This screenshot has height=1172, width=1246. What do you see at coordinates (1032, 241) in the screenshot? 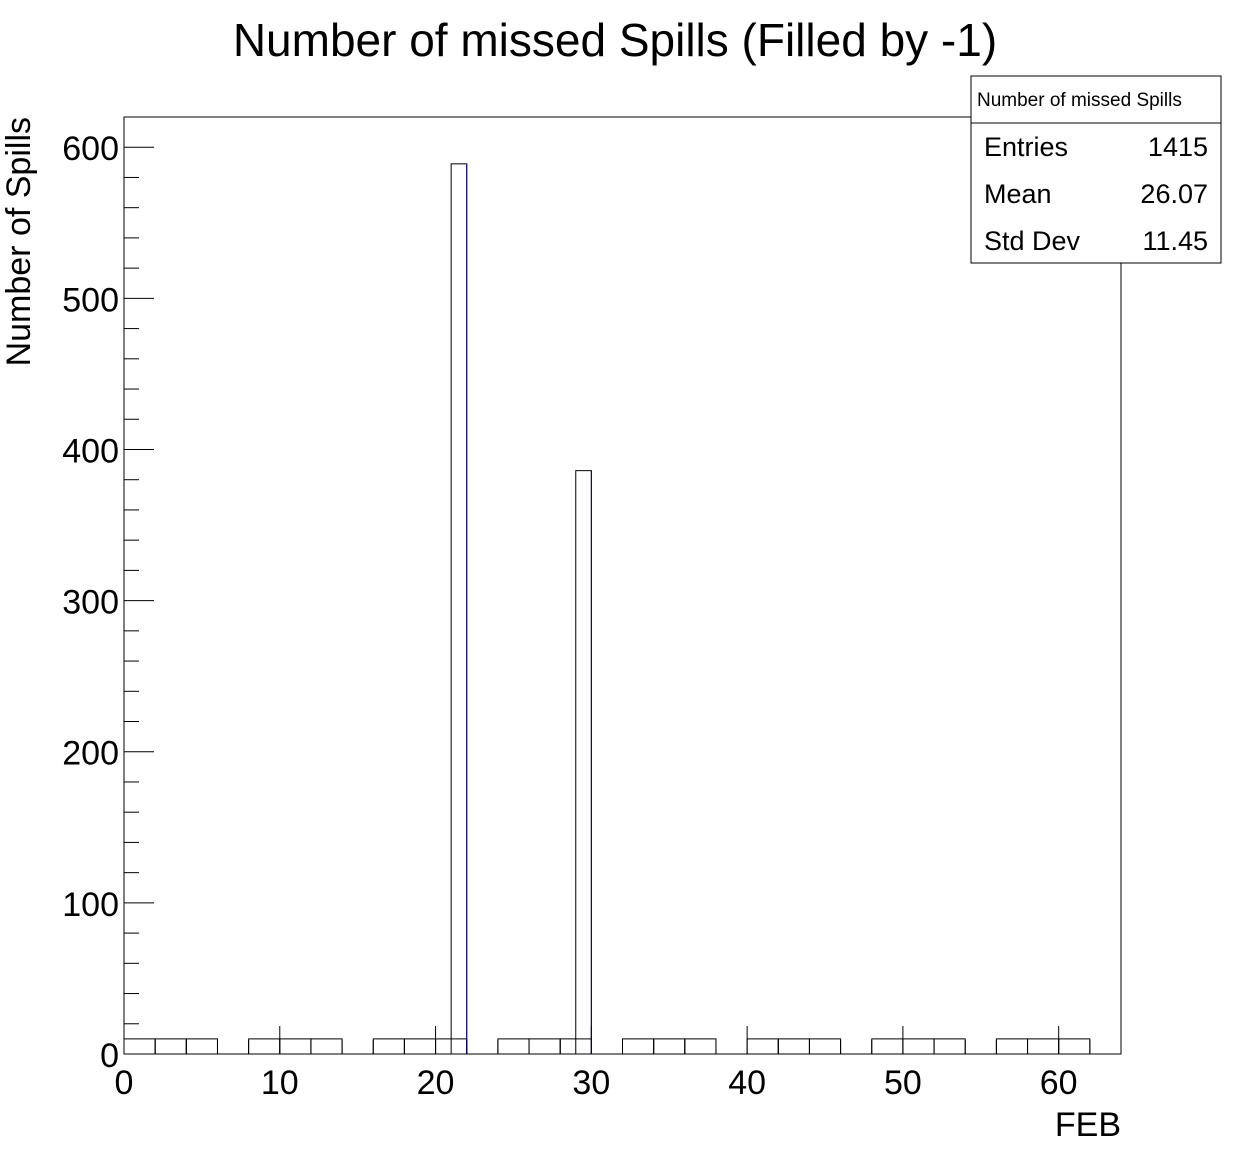
I see `stats-stddev-label: Std Dev` at bounding box center [1032, 241].